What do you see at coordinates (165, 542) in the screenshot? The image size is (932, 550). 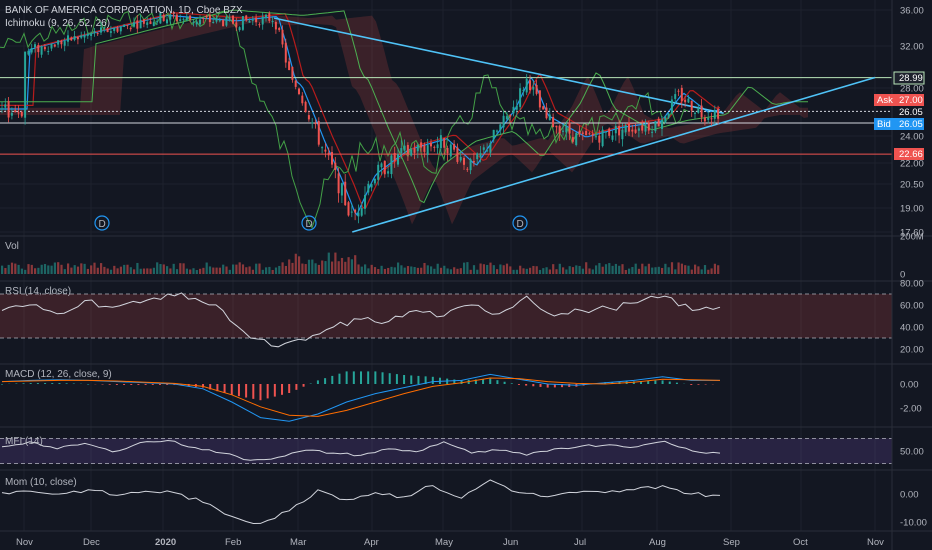 I see `x-axis-tick-label: 2020` at bounding box center [165, 542].